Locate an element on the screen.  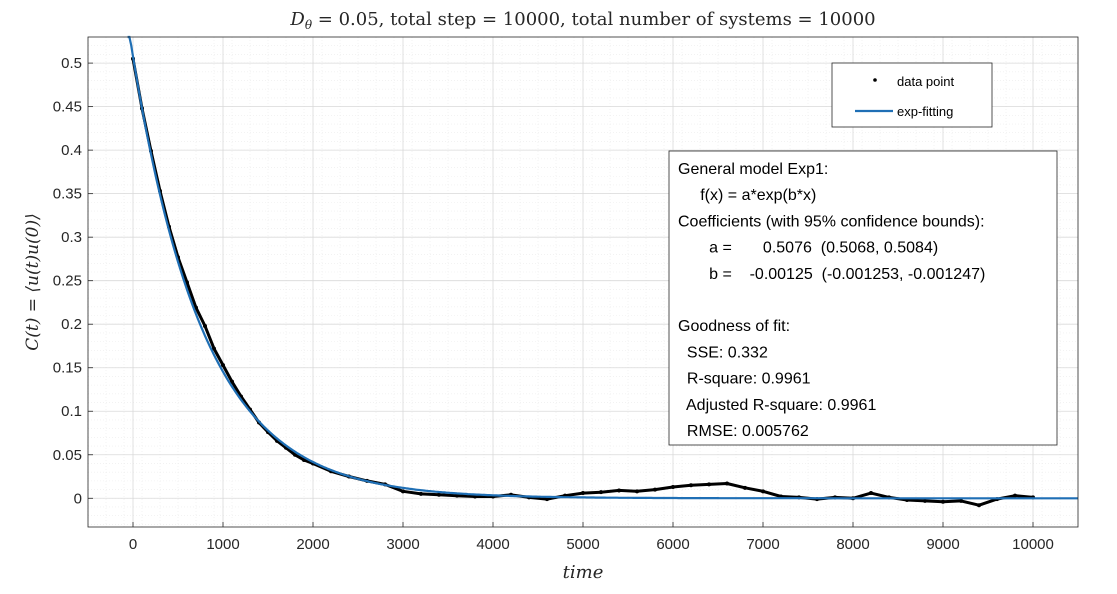
legend: data point exp-fitting is located at coordinates (912, 95).